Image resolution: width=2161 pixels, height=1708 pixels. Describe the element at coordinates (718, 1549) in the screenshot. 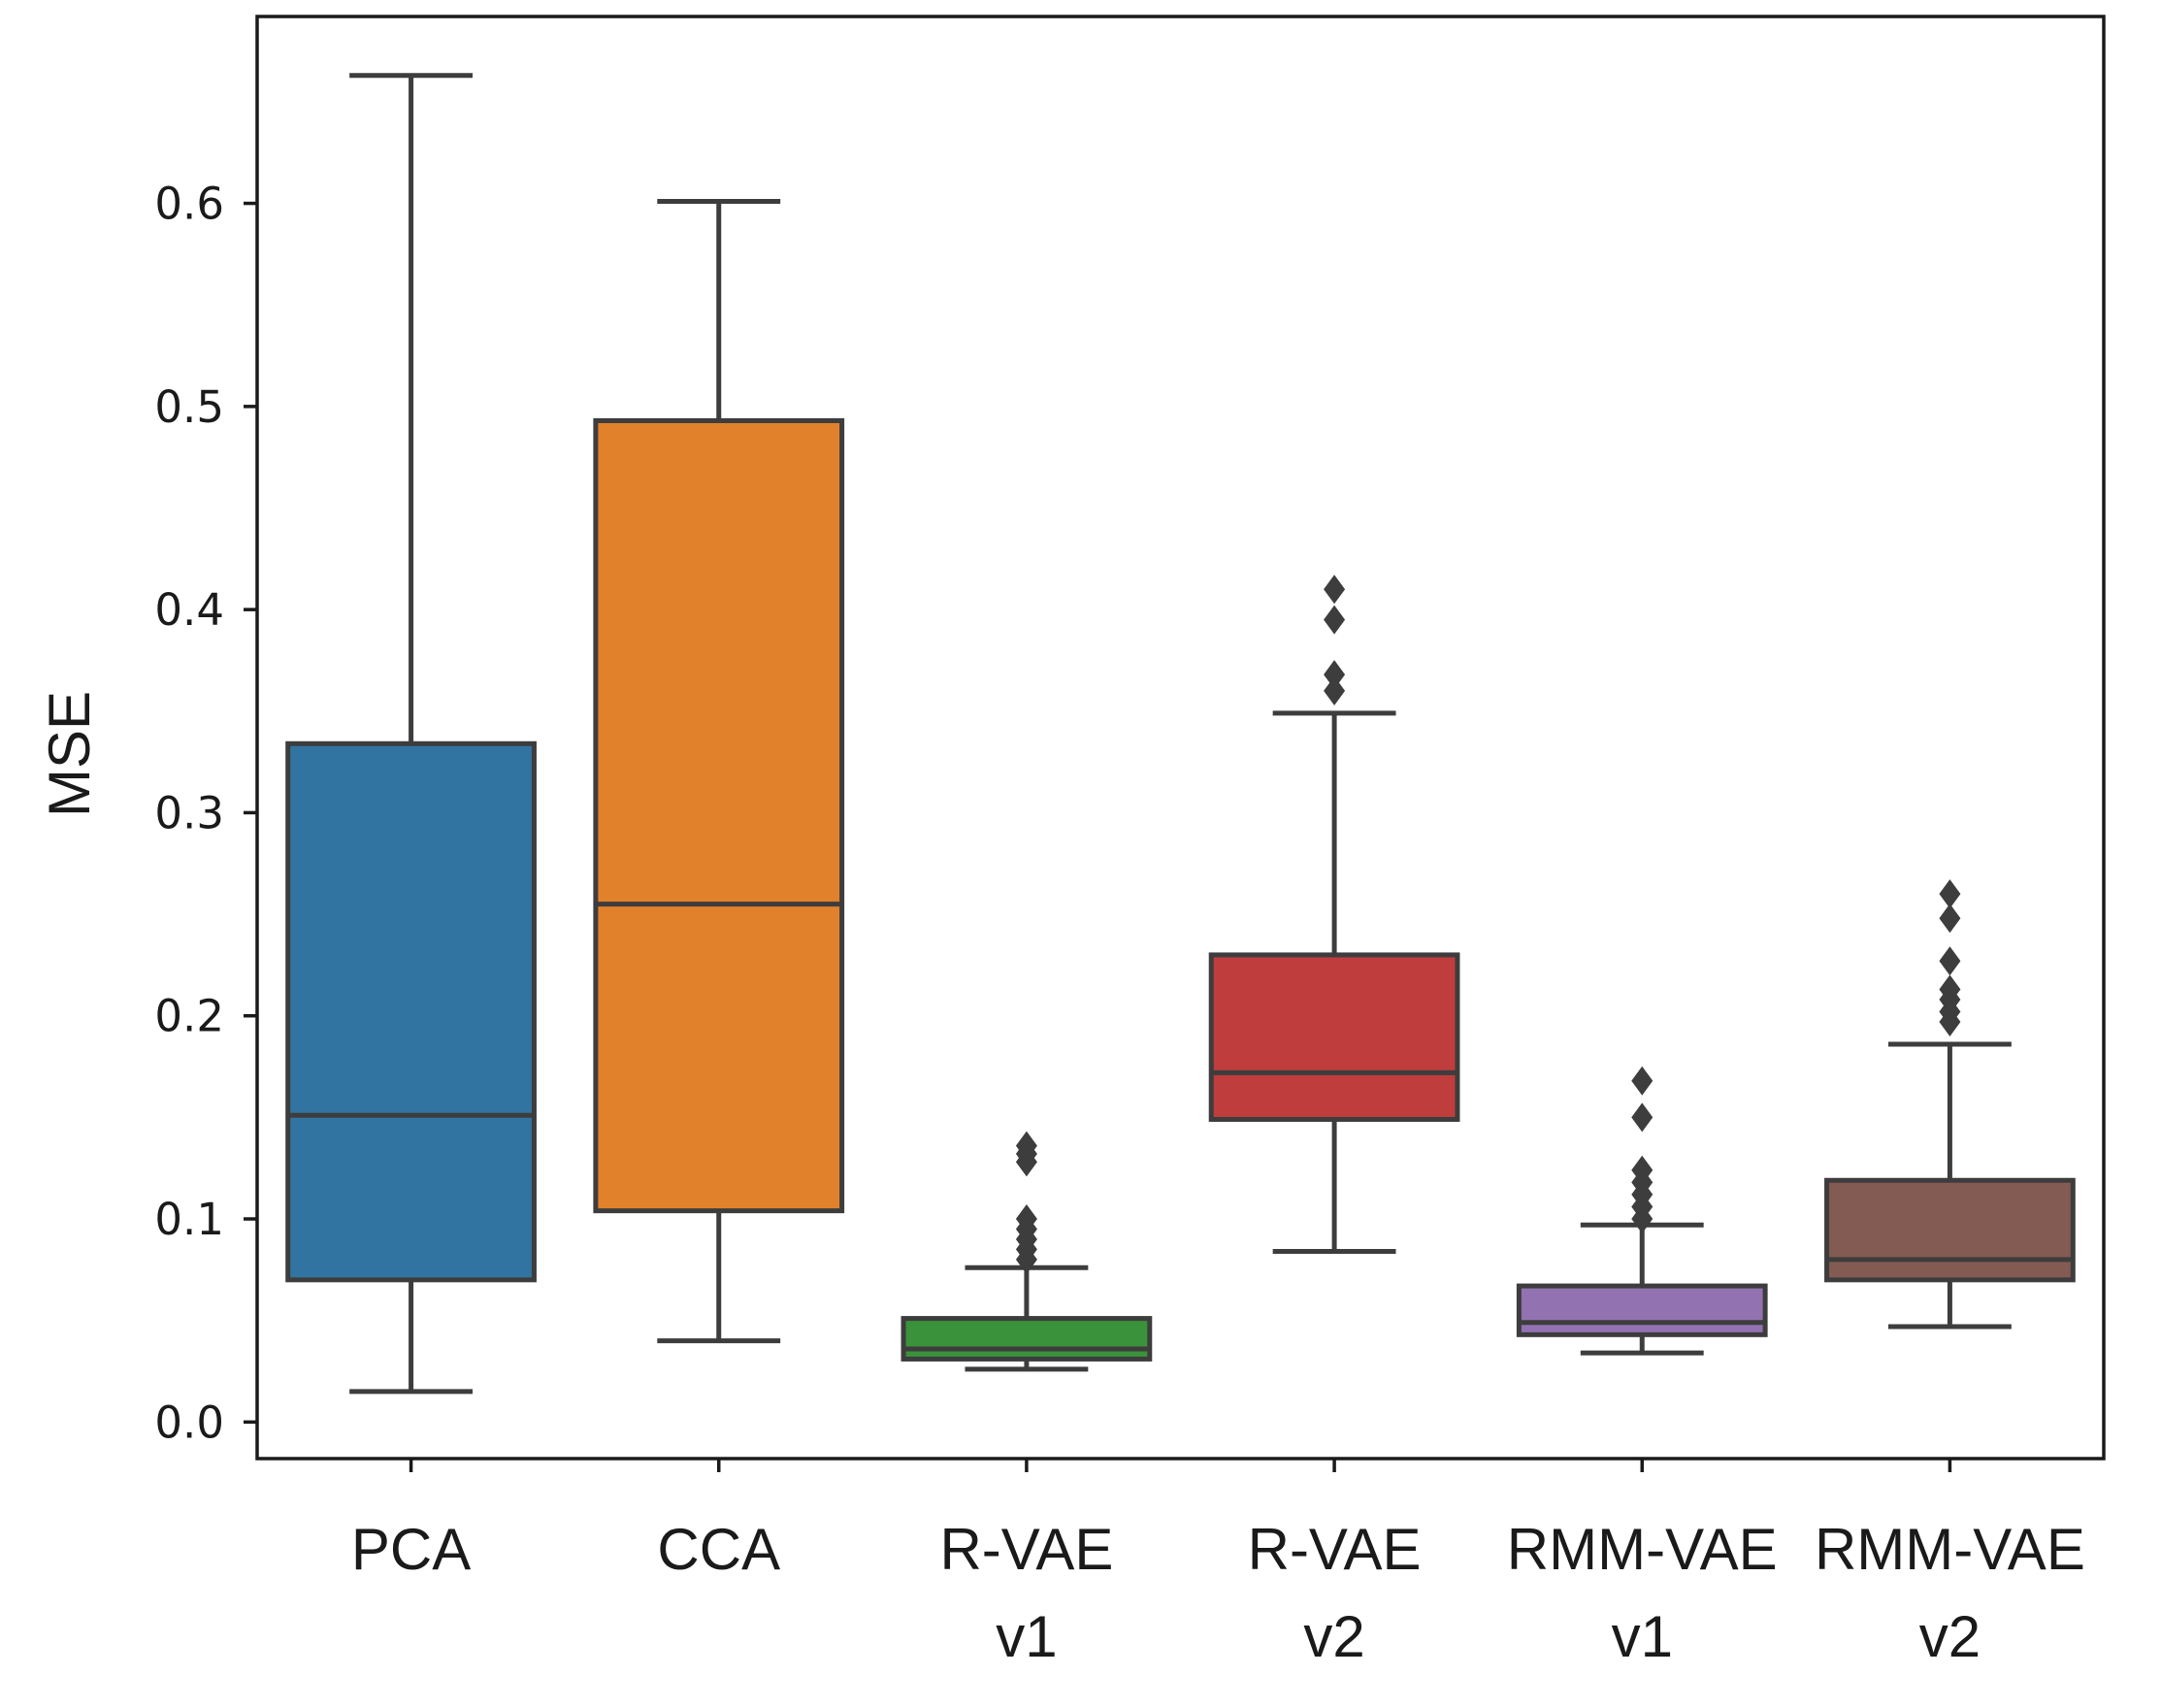

I see `x-tick-label: CCA` at that location.